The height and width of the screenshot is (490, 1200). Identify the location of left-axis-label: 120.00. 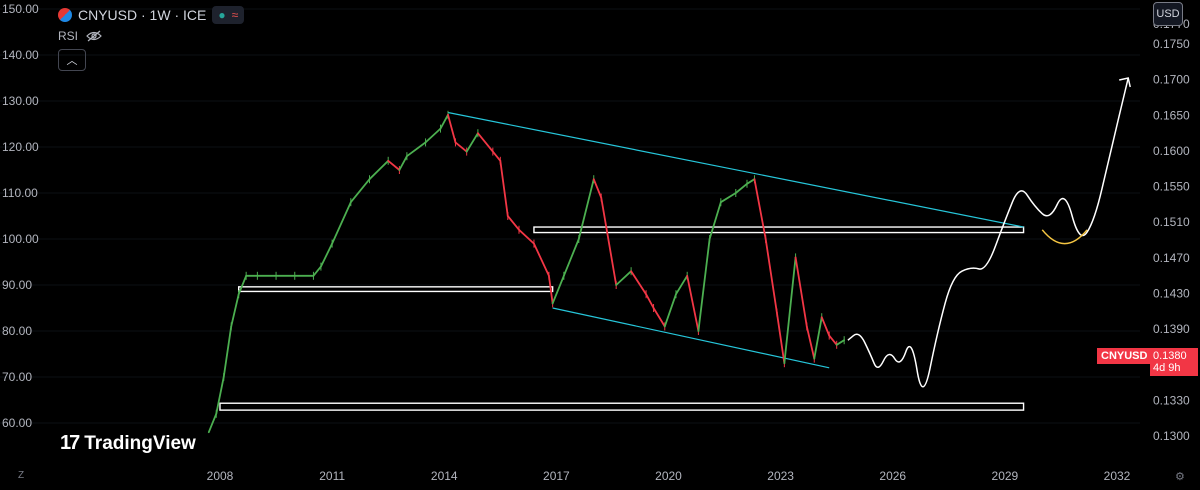
(20, 147).